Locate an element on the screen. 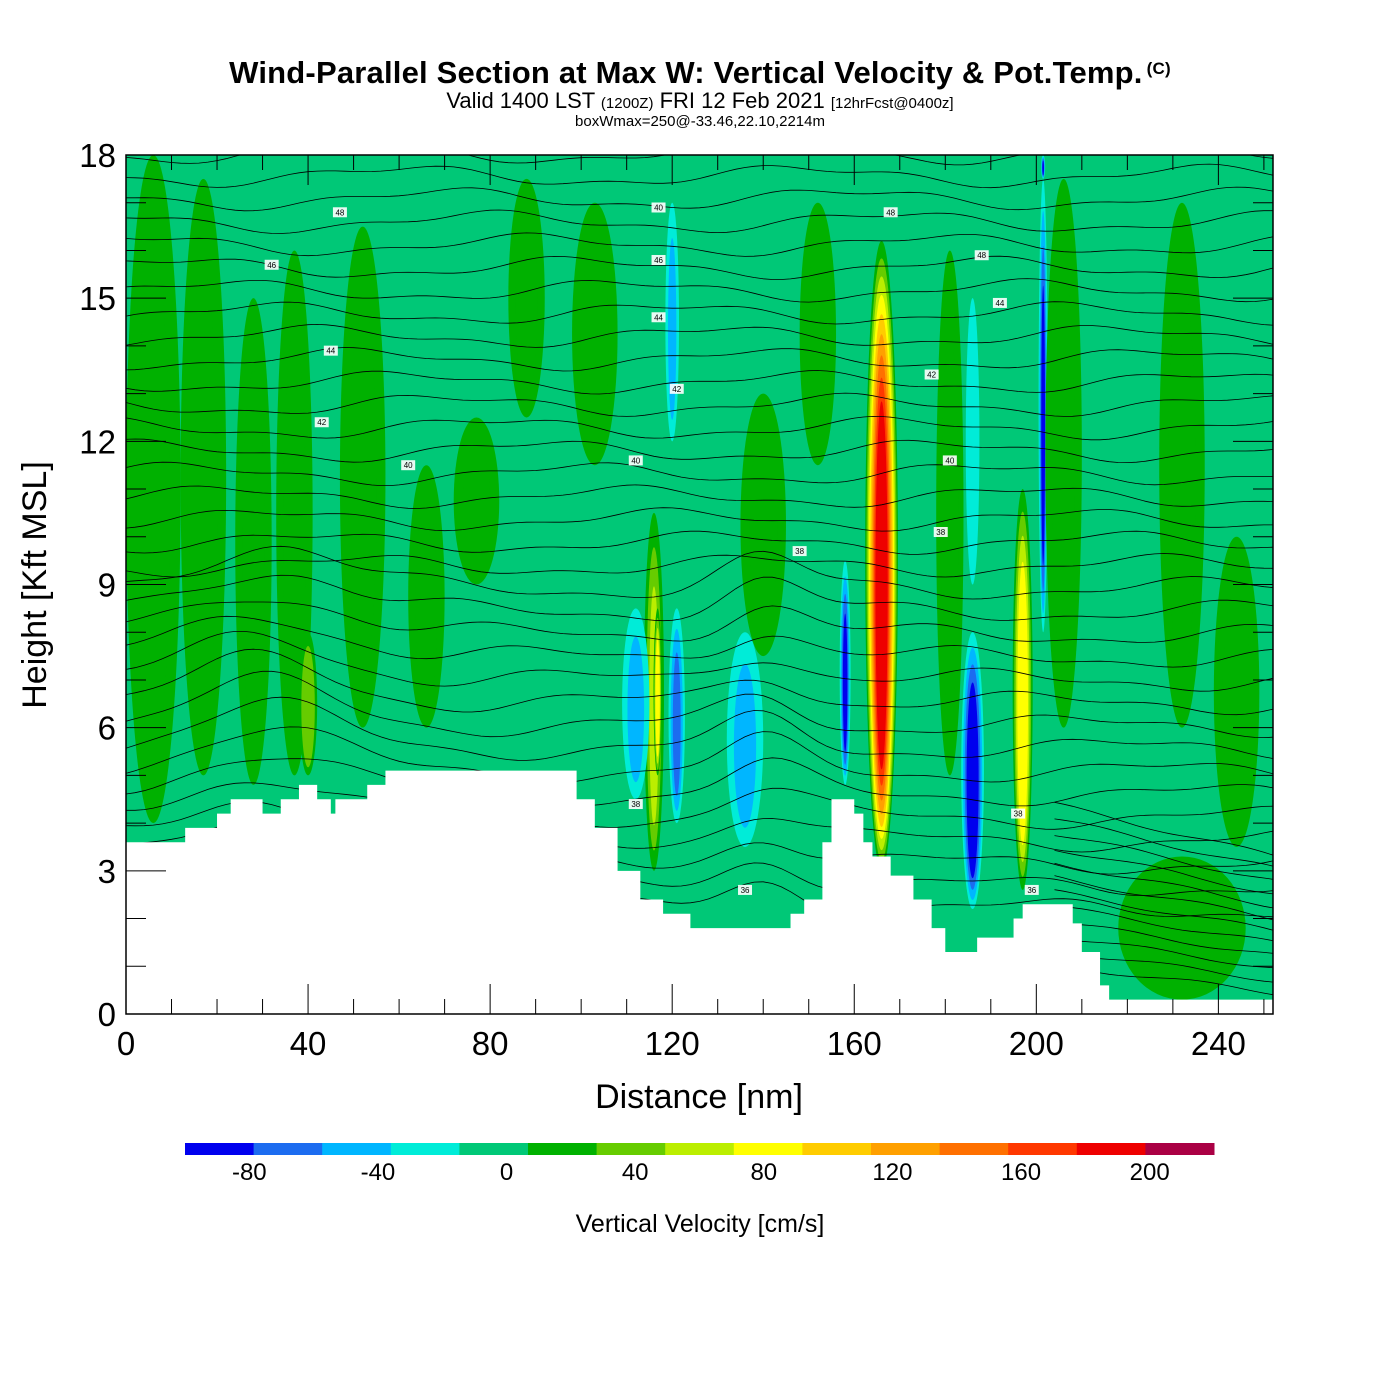 This screenshot has width=1400, height=1400. copyright-mark: (C) is located at coordinates (1158, 68).